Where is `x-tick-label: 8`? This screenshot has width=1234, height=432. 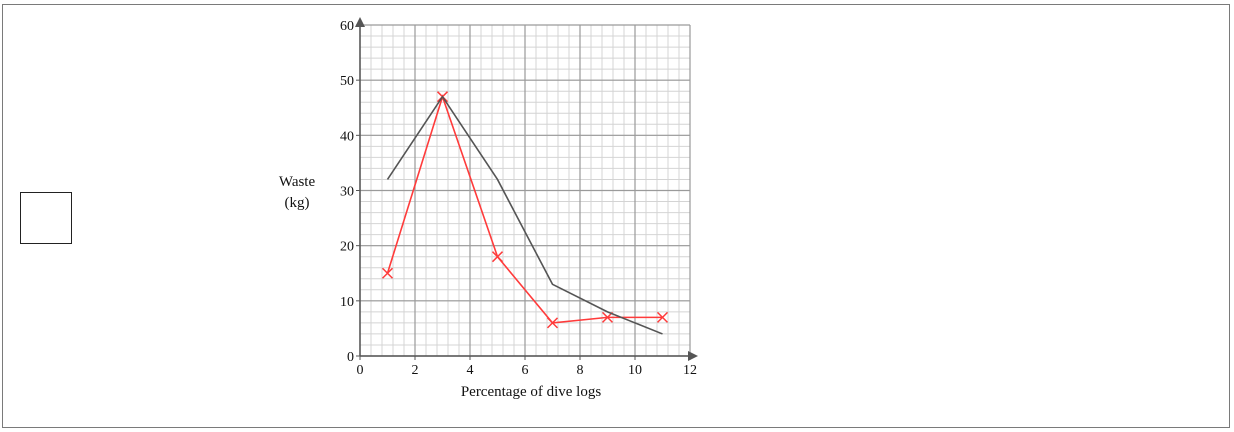 x-tick-label: 8 is located at coordinates (580, 370).